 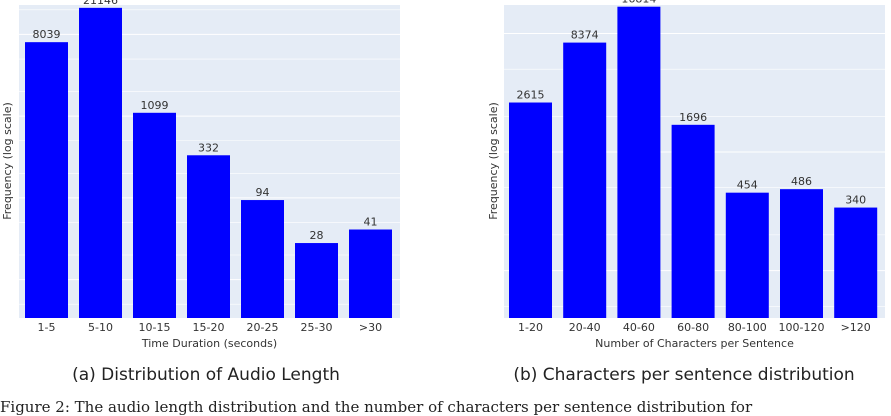 What do you see at coordinates (208, 147) in the screenshot?
I see `value-label: 332` at bounding box center [208, 147].